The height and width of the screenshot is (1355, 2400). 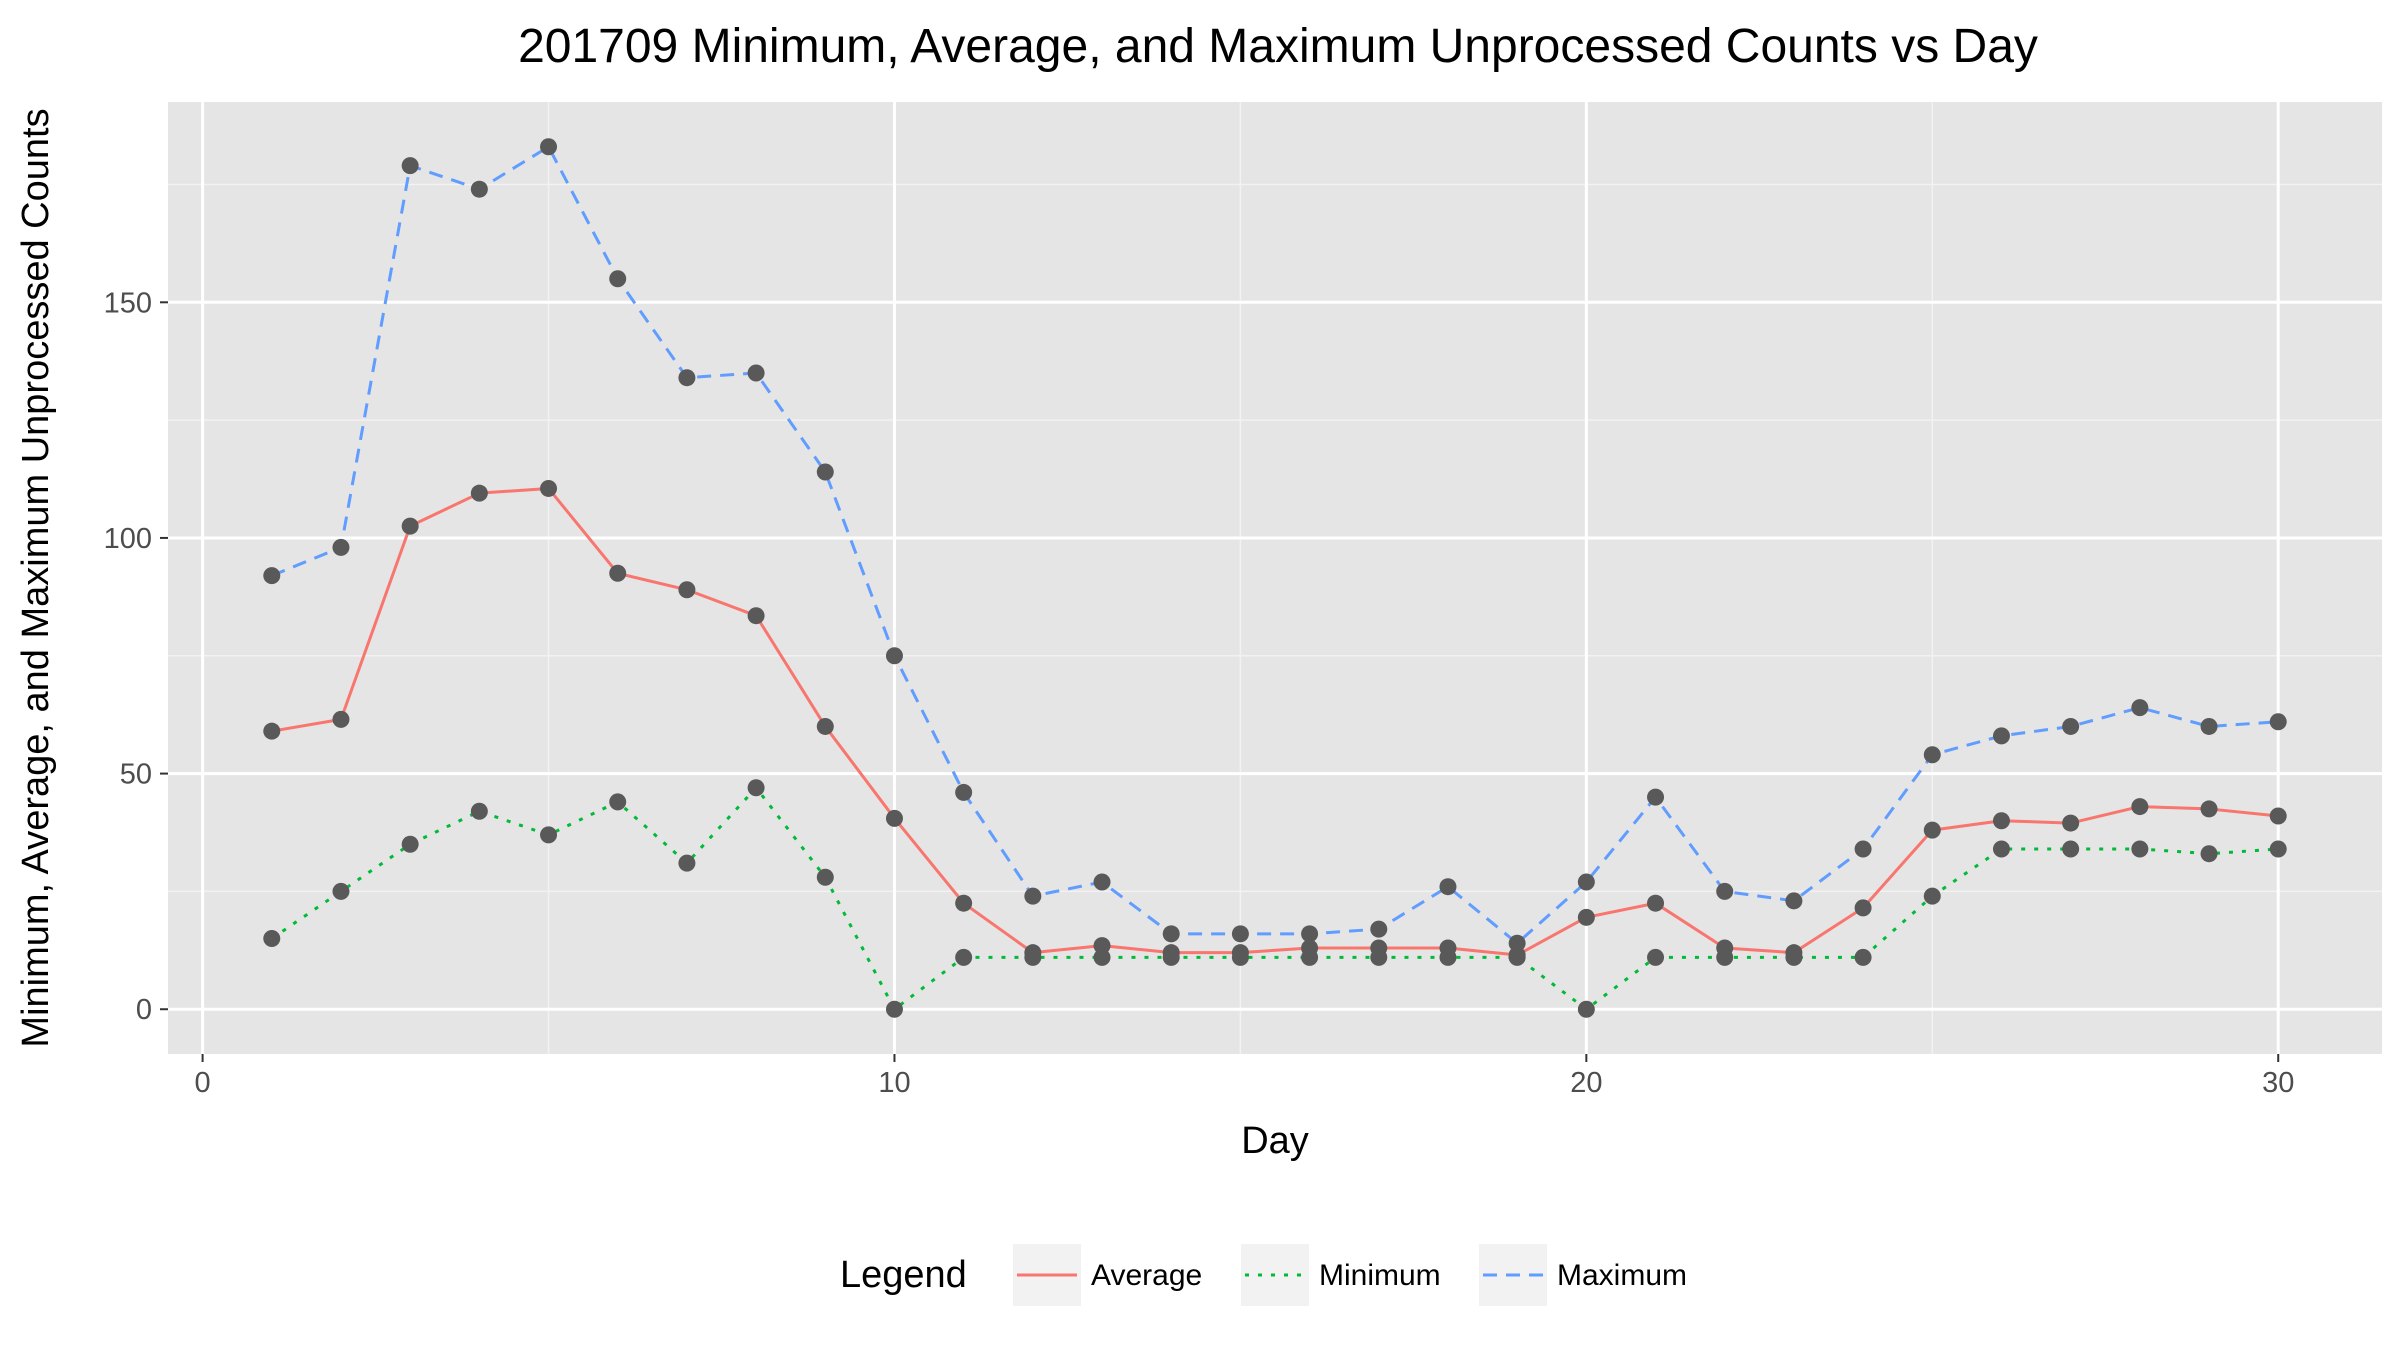 What do you see at coordinates (128, 539) in the screenshot?
I see `y-tick-label: 100` at bounding box center [128, 539].